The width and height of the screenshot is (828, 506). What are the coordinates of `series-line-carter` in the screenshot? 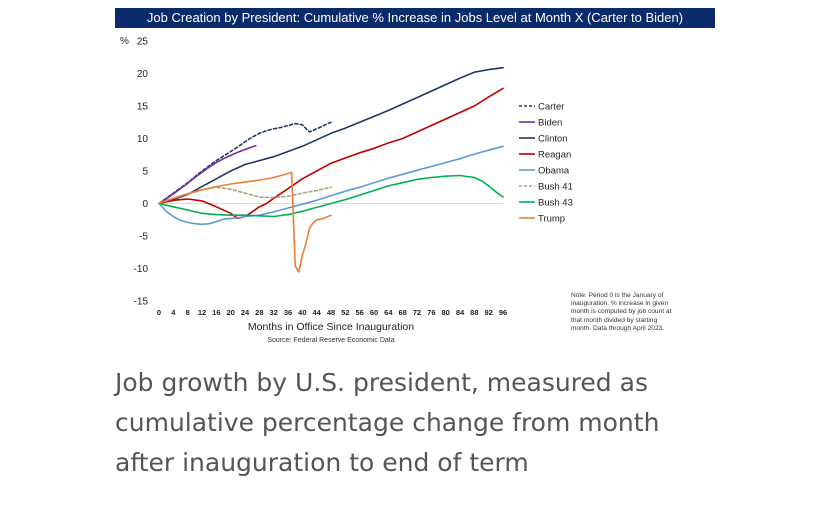 It's located at (245, 163).